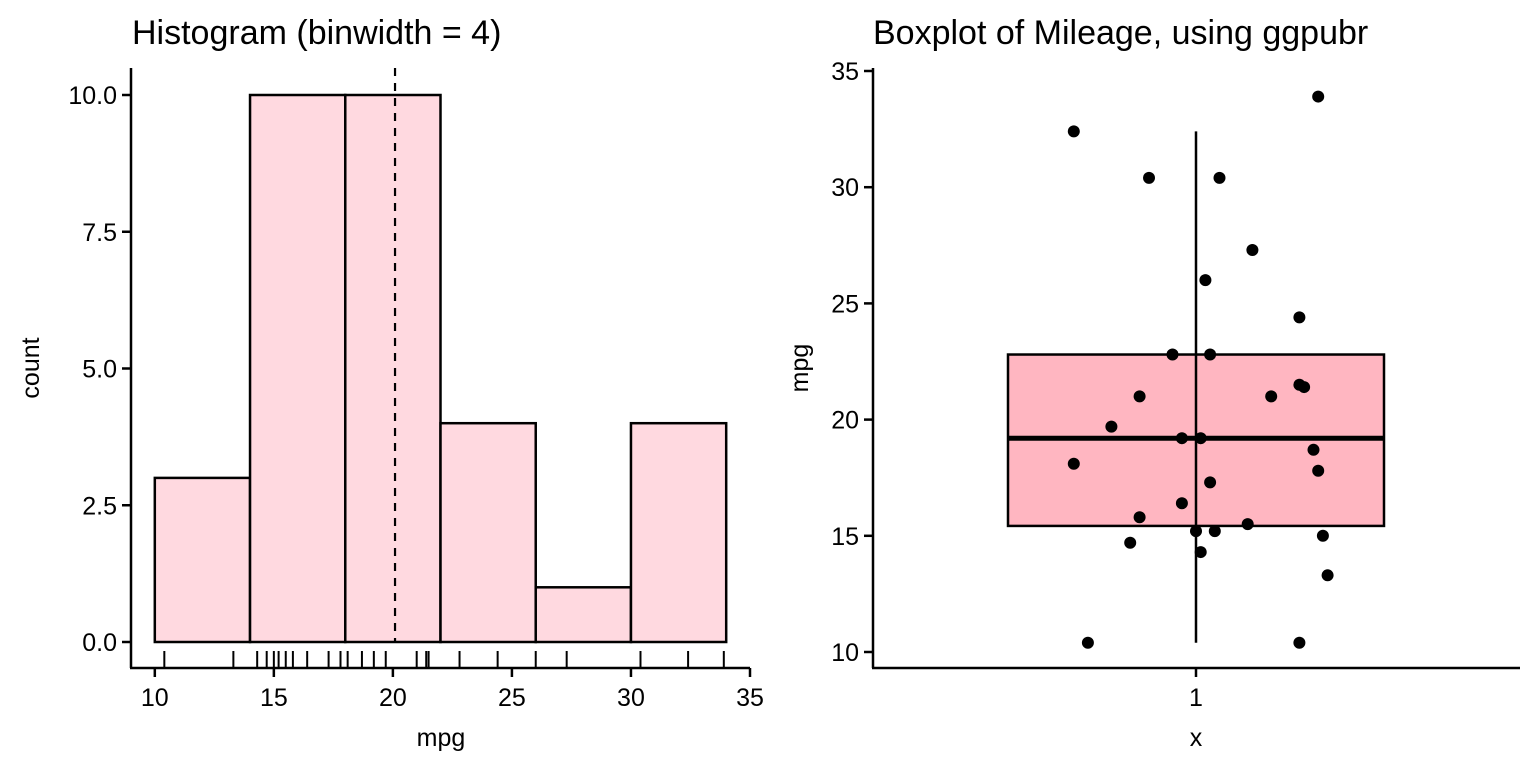  What do you see at coordinates (800, 368) in the screenshot?
I see `boxplot-y-axis-title: mpg` at bounding box center [800, 368].